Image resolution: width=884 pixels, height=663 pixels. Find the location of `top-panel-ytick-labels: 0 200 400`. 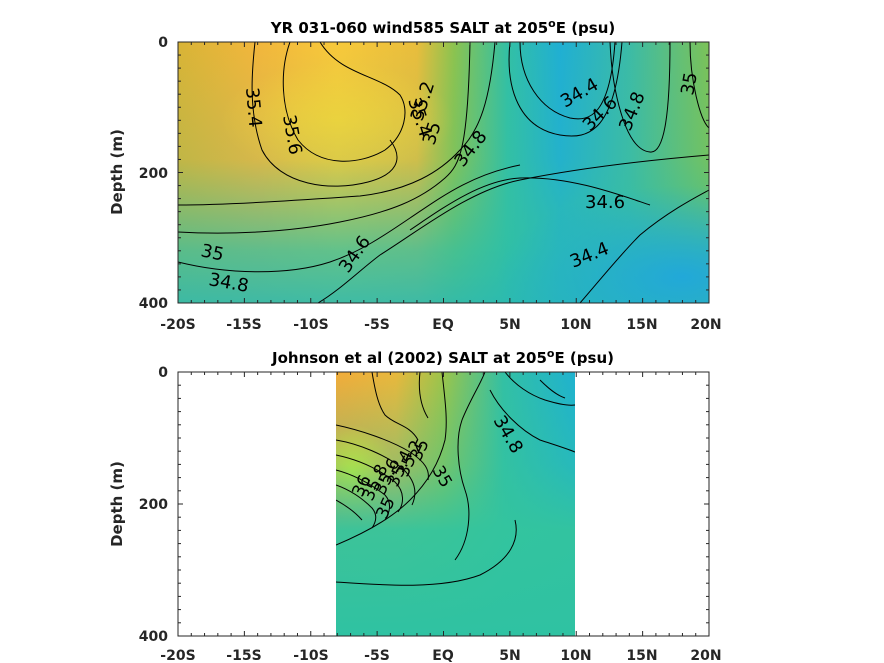

top-panel-ytick-labels: 0 200 400 is located at coordinates (153, 173).